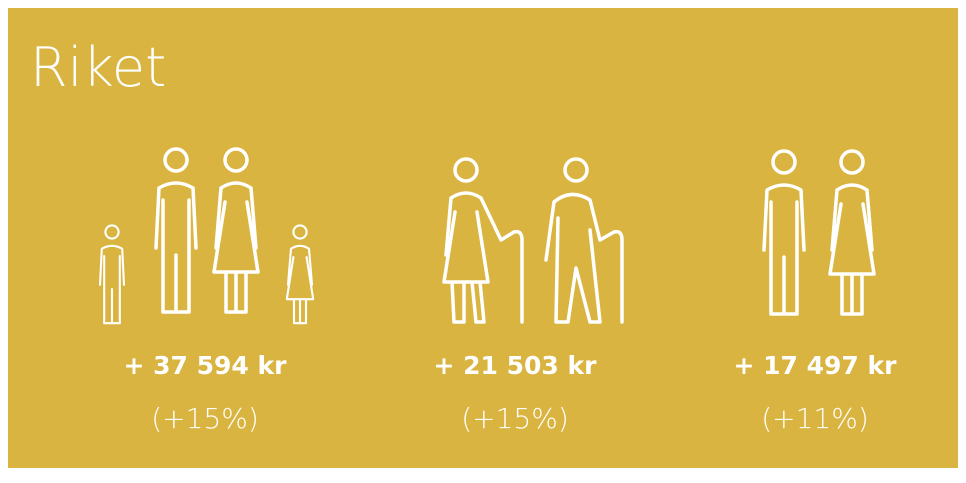 The width and height of the screenshot is (966, 483). I want to click on amount: + 37 594 kr, so click(206, 365).